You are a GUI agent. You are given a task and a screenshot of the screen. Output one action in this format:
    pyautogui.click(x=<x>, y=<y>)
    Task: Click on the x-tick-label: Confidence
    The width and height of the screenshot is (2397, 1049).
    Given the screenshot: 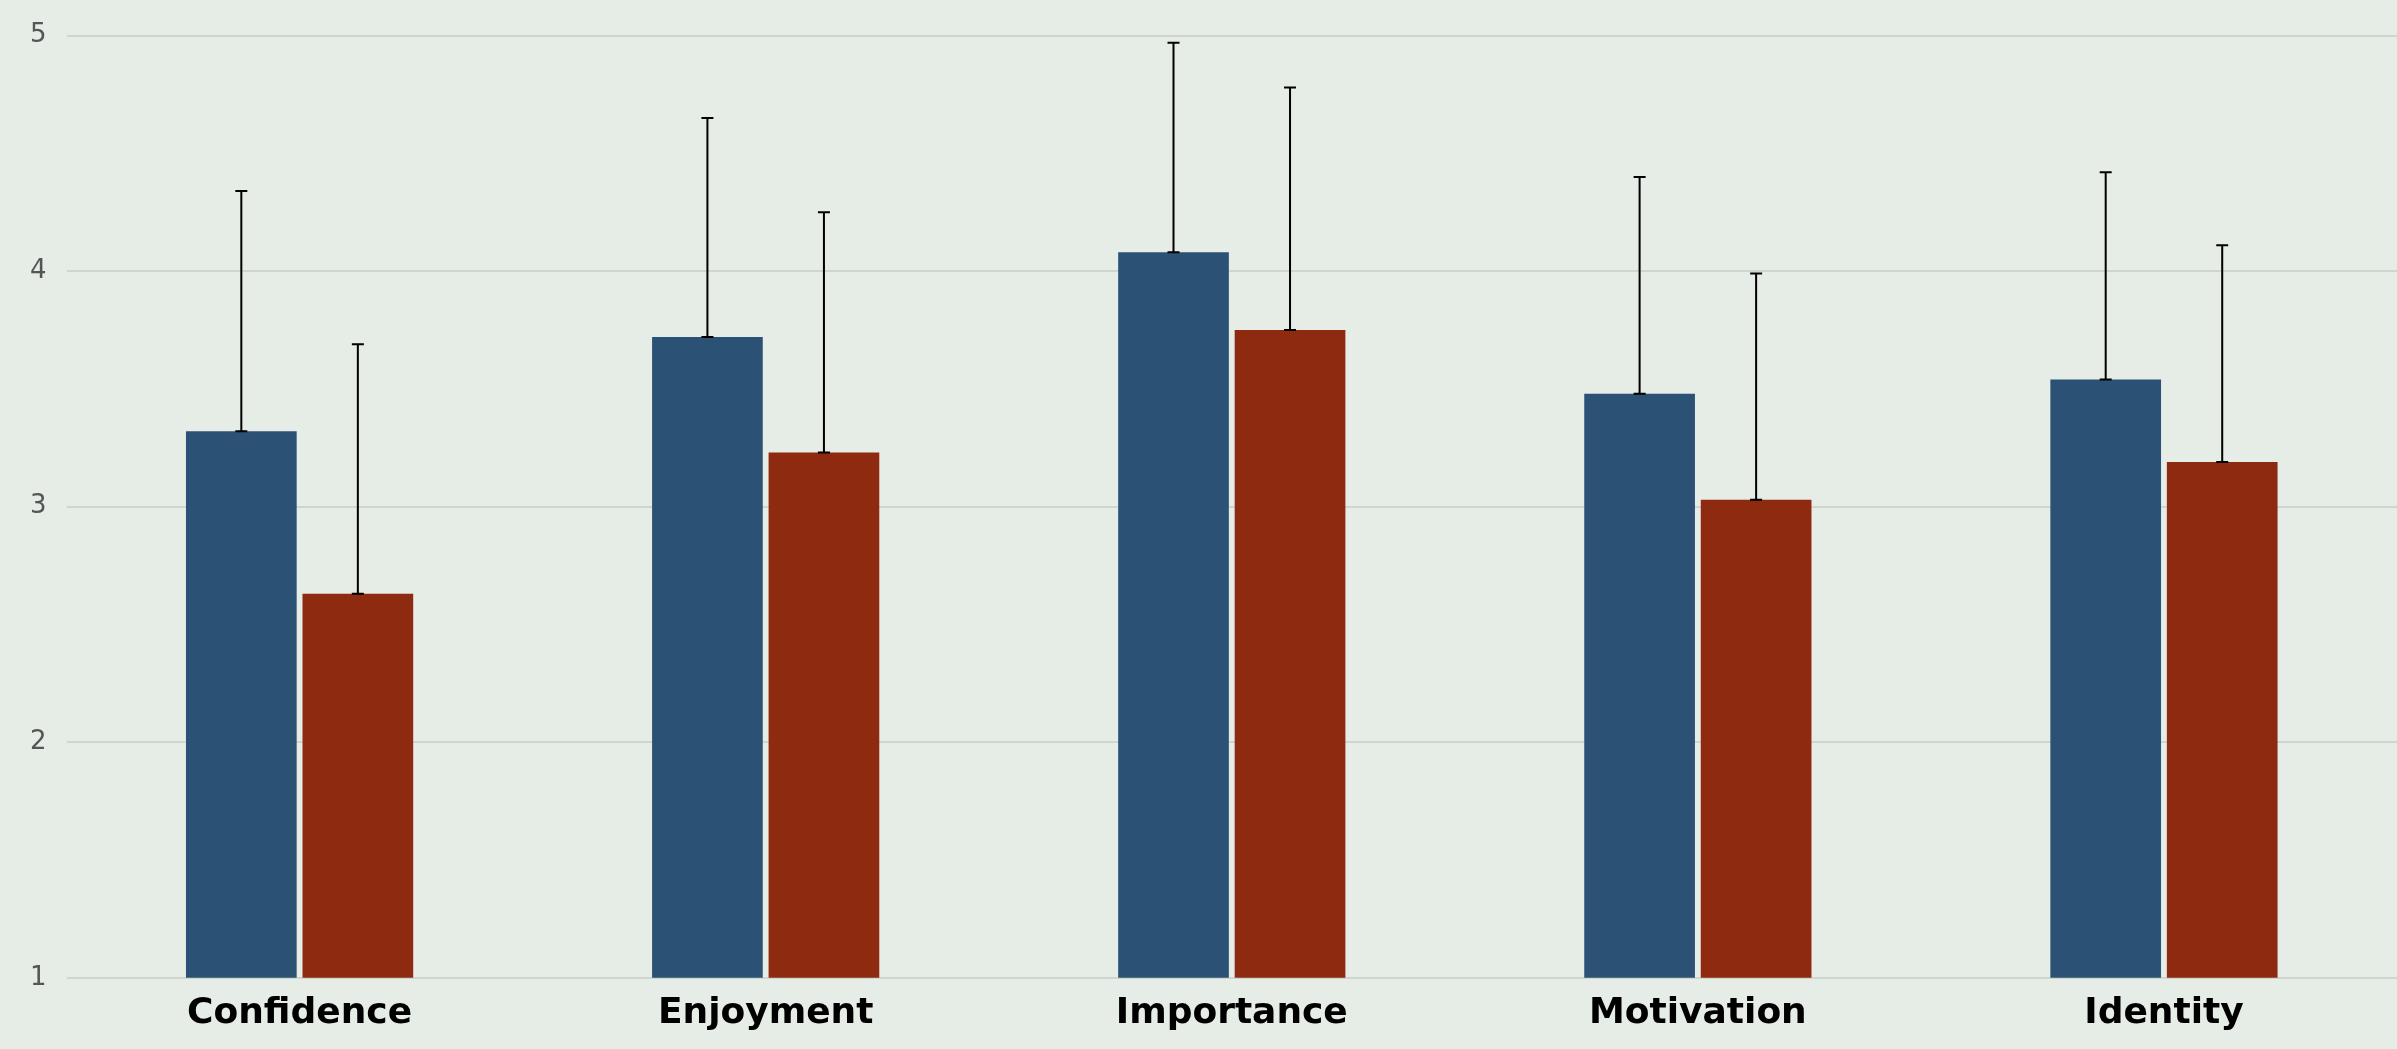 What is the action you would take?
    pyautogui.click(x=300, y=1010)
    